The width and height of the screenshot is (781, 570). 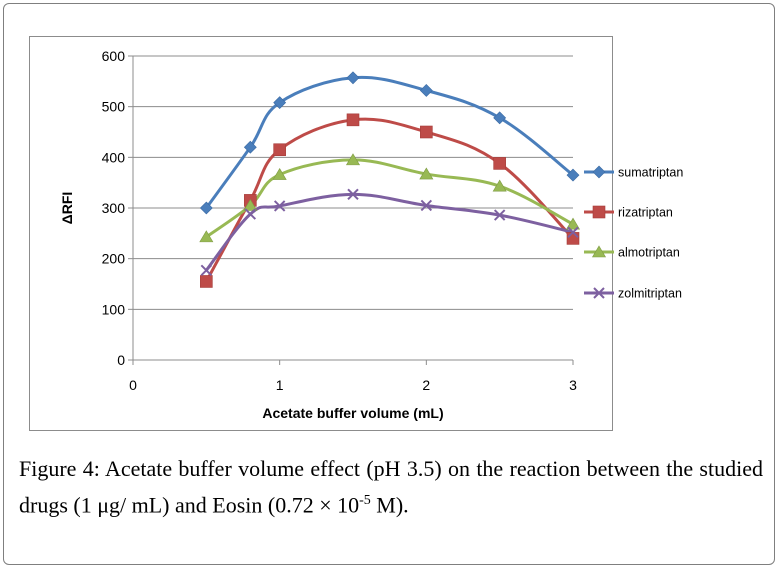 I want to click on x-tick-label: 0, so click(x=133, y=385).